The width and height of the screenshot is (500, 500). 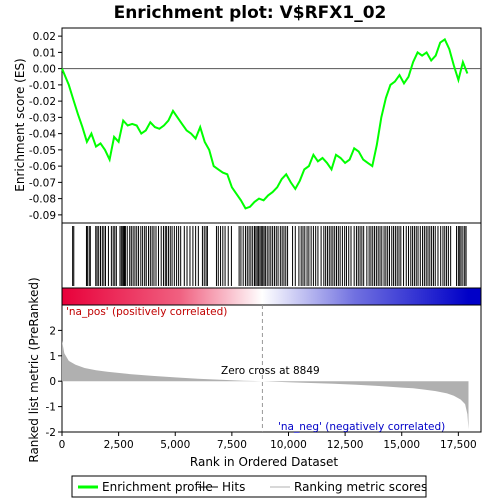 What do you see at coordinates (42, 183) in the screenshot?
I see `es-y-tick-label: -0.07` at bounding box center [42, 183].